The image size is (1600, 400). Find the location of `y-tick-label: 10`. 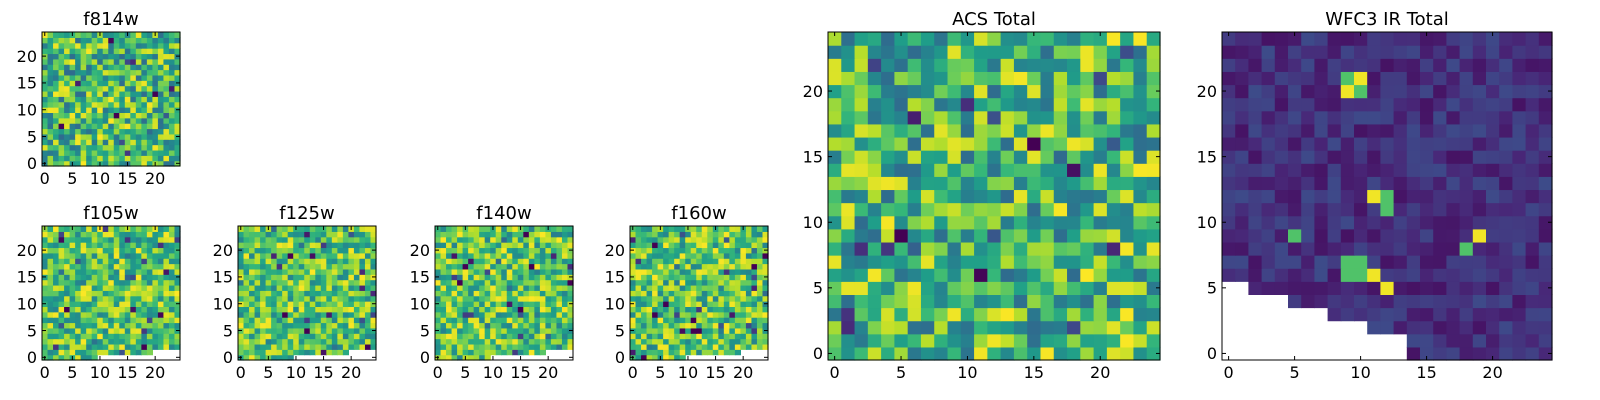

y-tick-label: 10 is located at coordinates (27, 109).